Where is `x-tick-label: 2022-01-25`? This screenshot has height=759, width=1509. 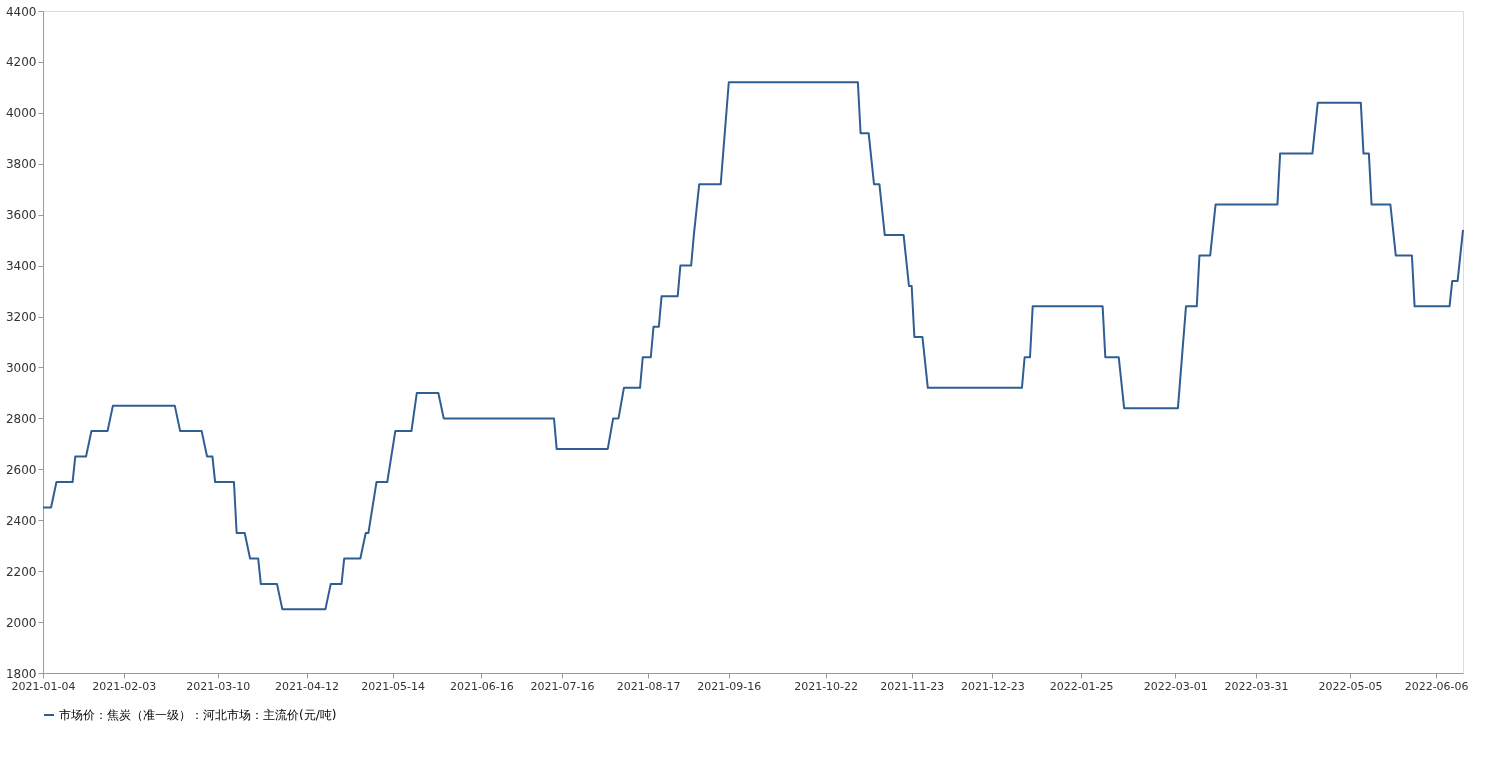 x-tick-label: 2022-01-25 is located at coordinates (1081, 686).